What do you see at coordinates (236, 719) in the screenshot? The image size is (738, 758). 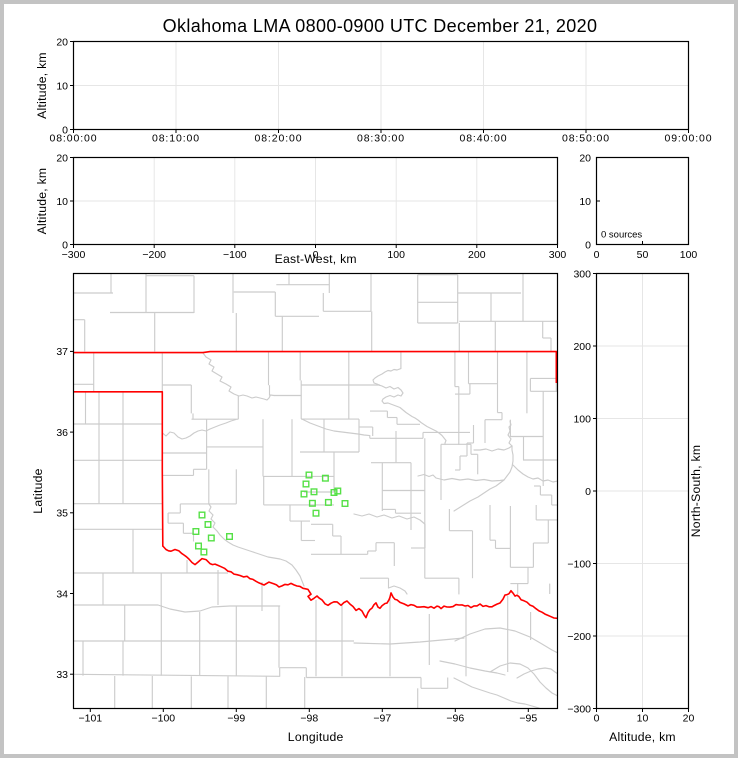 I see `svg-text: −99` at bounding box center [236, 719].